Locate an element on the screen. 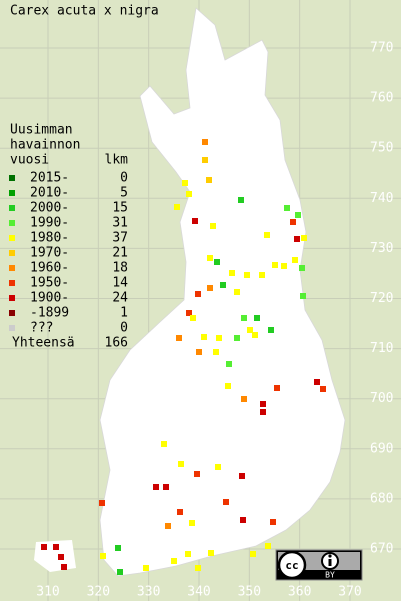 The image size is (401, 601). legend-heading: Uusimman is located at coordinates (41, 130).